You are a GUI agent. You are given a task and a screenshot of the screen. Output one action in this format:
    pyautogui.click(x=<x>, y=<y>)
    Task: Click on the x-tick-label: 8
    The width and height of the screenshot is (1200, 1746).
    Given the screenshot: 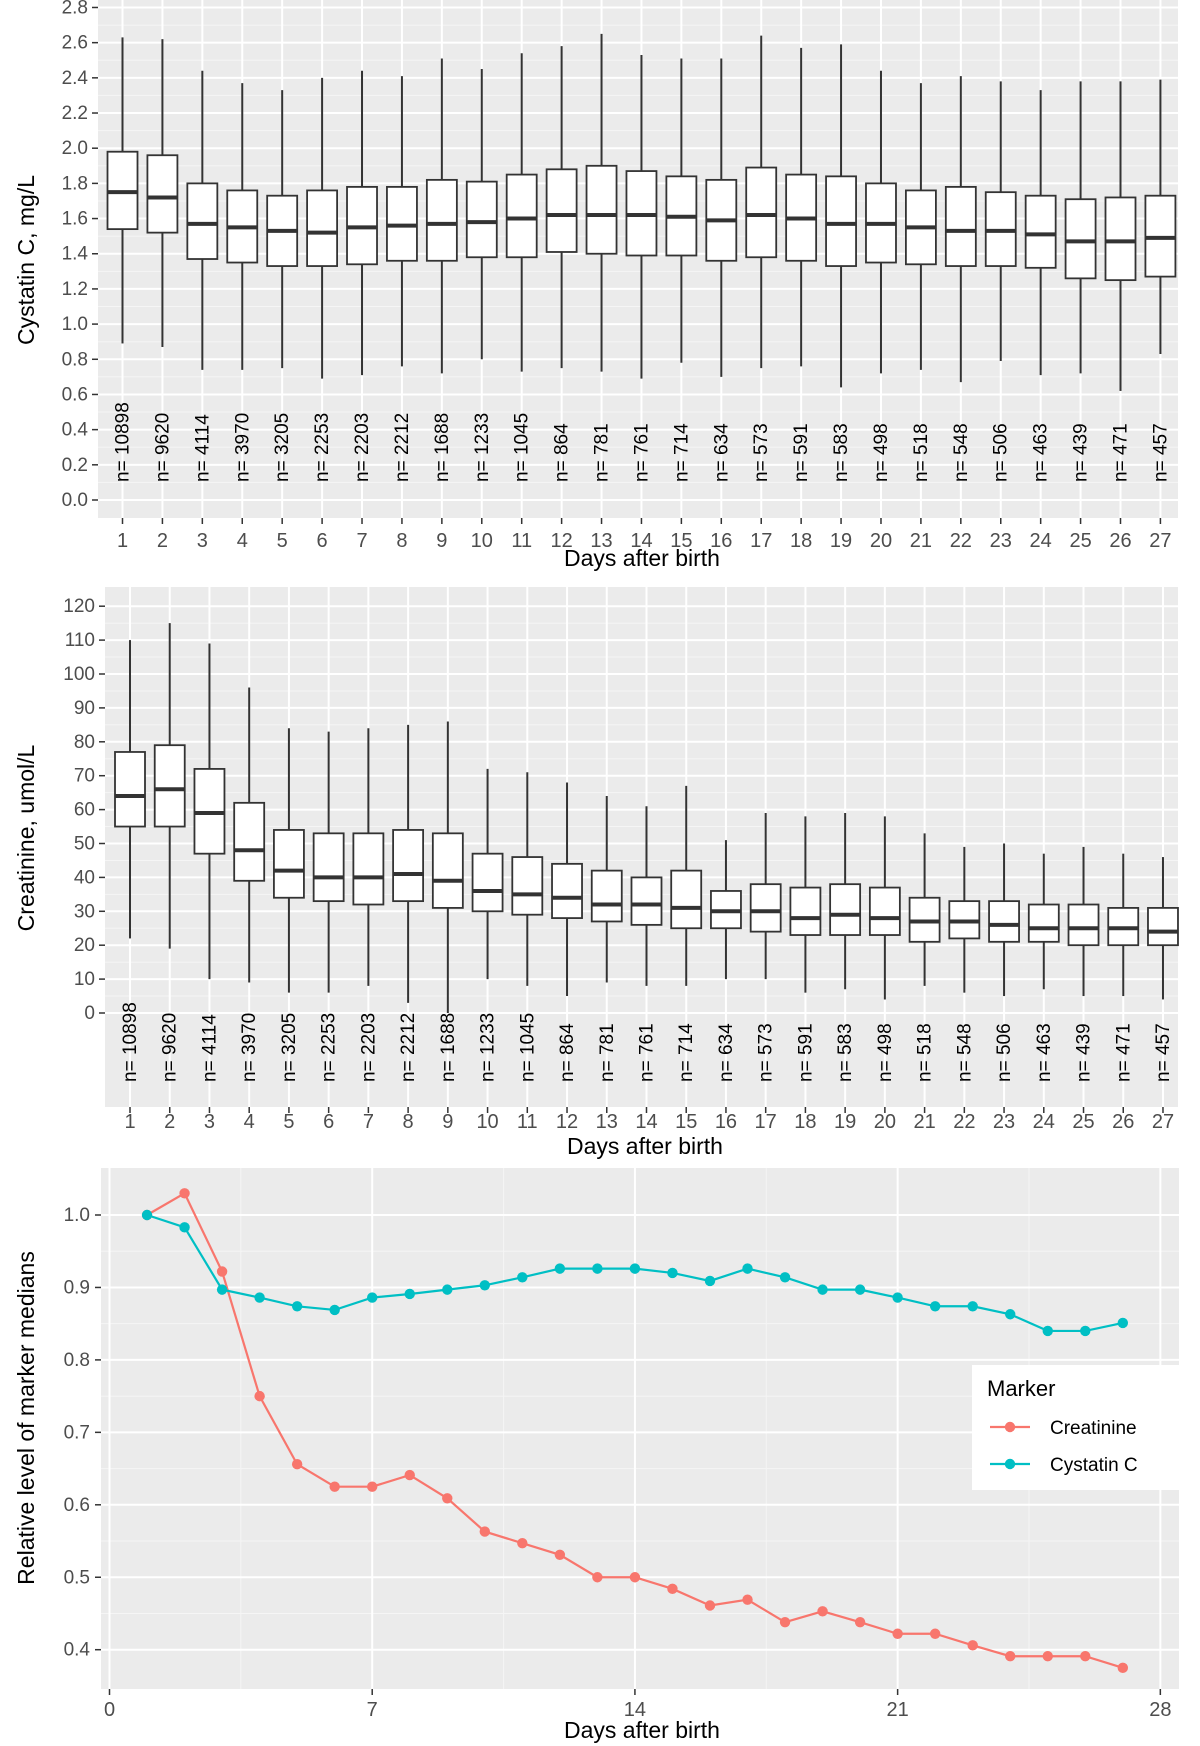 What is the action you would take?
    pyautogui.click(x=401, y=541)
    